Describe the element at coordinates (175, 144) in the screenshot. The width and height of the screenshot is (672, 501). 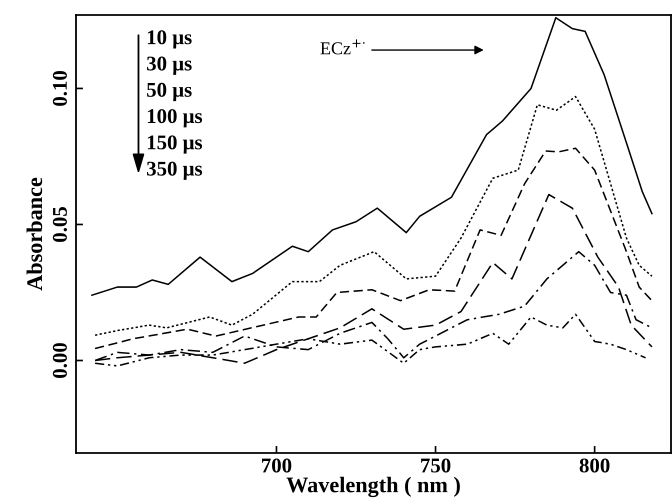
I see `annotation: 150 μs` at that location.